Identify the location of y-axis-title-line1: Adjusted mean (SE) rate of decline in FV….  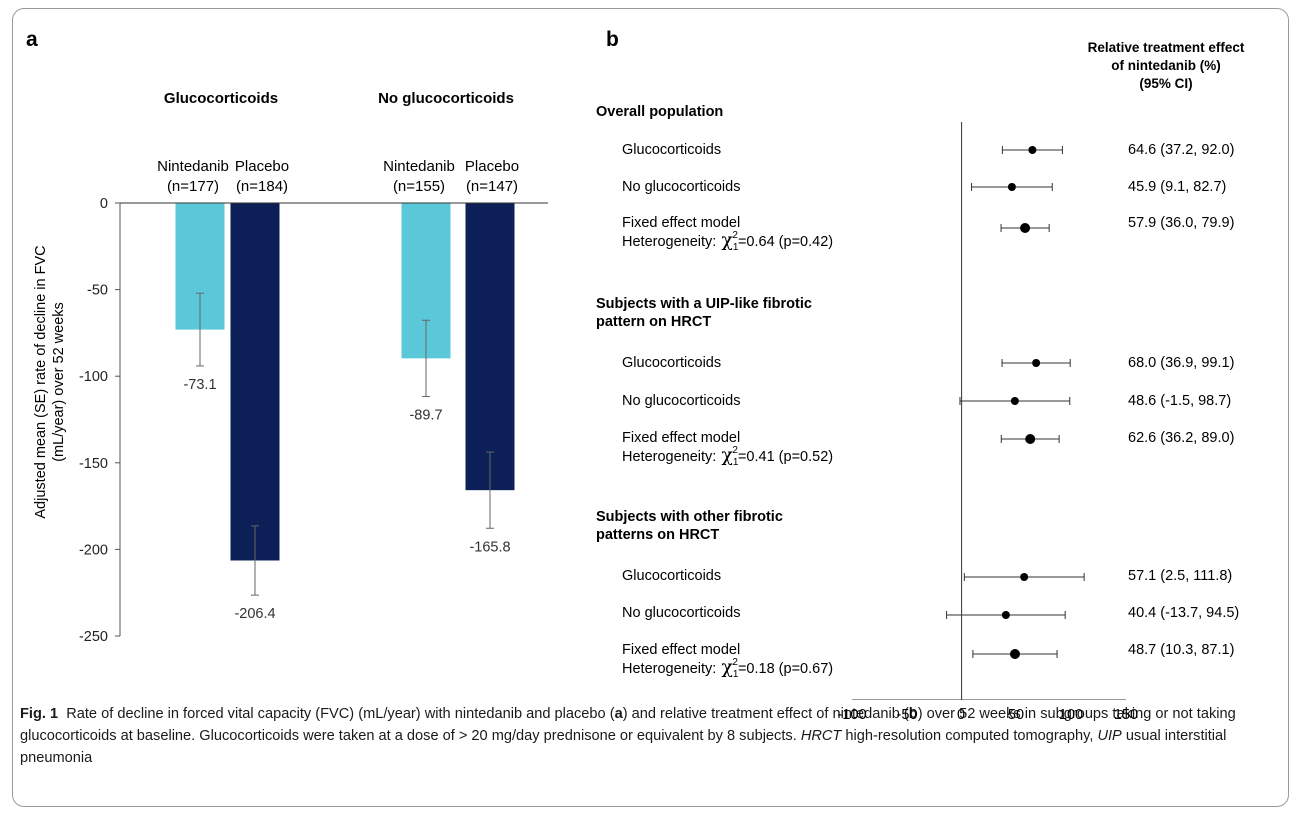
(41, 381).